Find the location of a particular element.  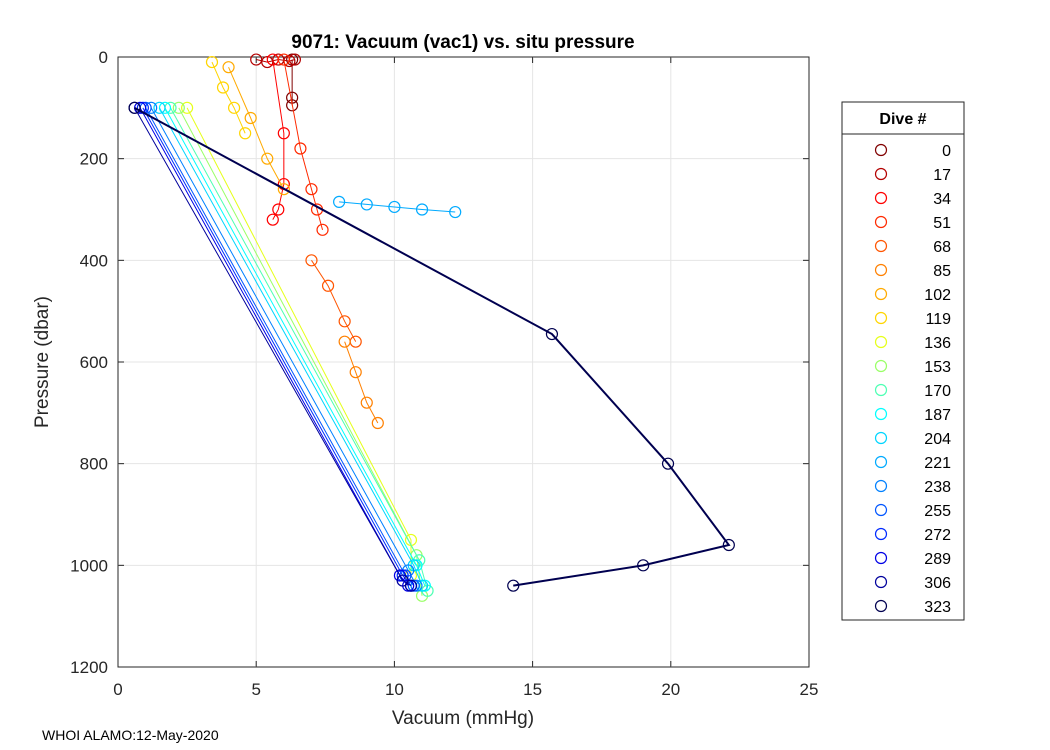

legend-item: 0 is located at coordinates (912, 151).